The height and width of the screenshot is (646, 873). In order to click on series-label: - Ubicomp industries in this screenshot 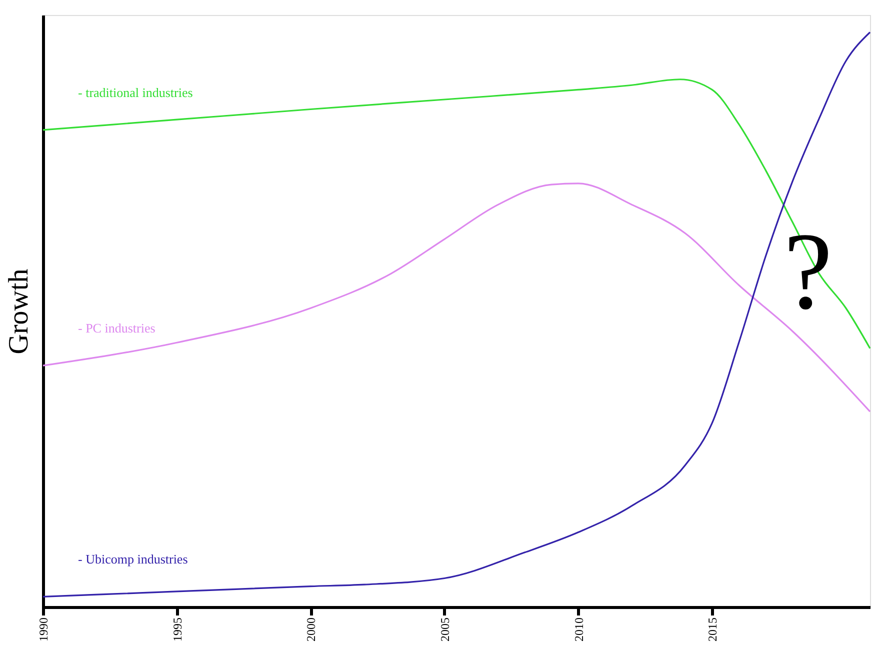, I will do `click(133, 559)`.